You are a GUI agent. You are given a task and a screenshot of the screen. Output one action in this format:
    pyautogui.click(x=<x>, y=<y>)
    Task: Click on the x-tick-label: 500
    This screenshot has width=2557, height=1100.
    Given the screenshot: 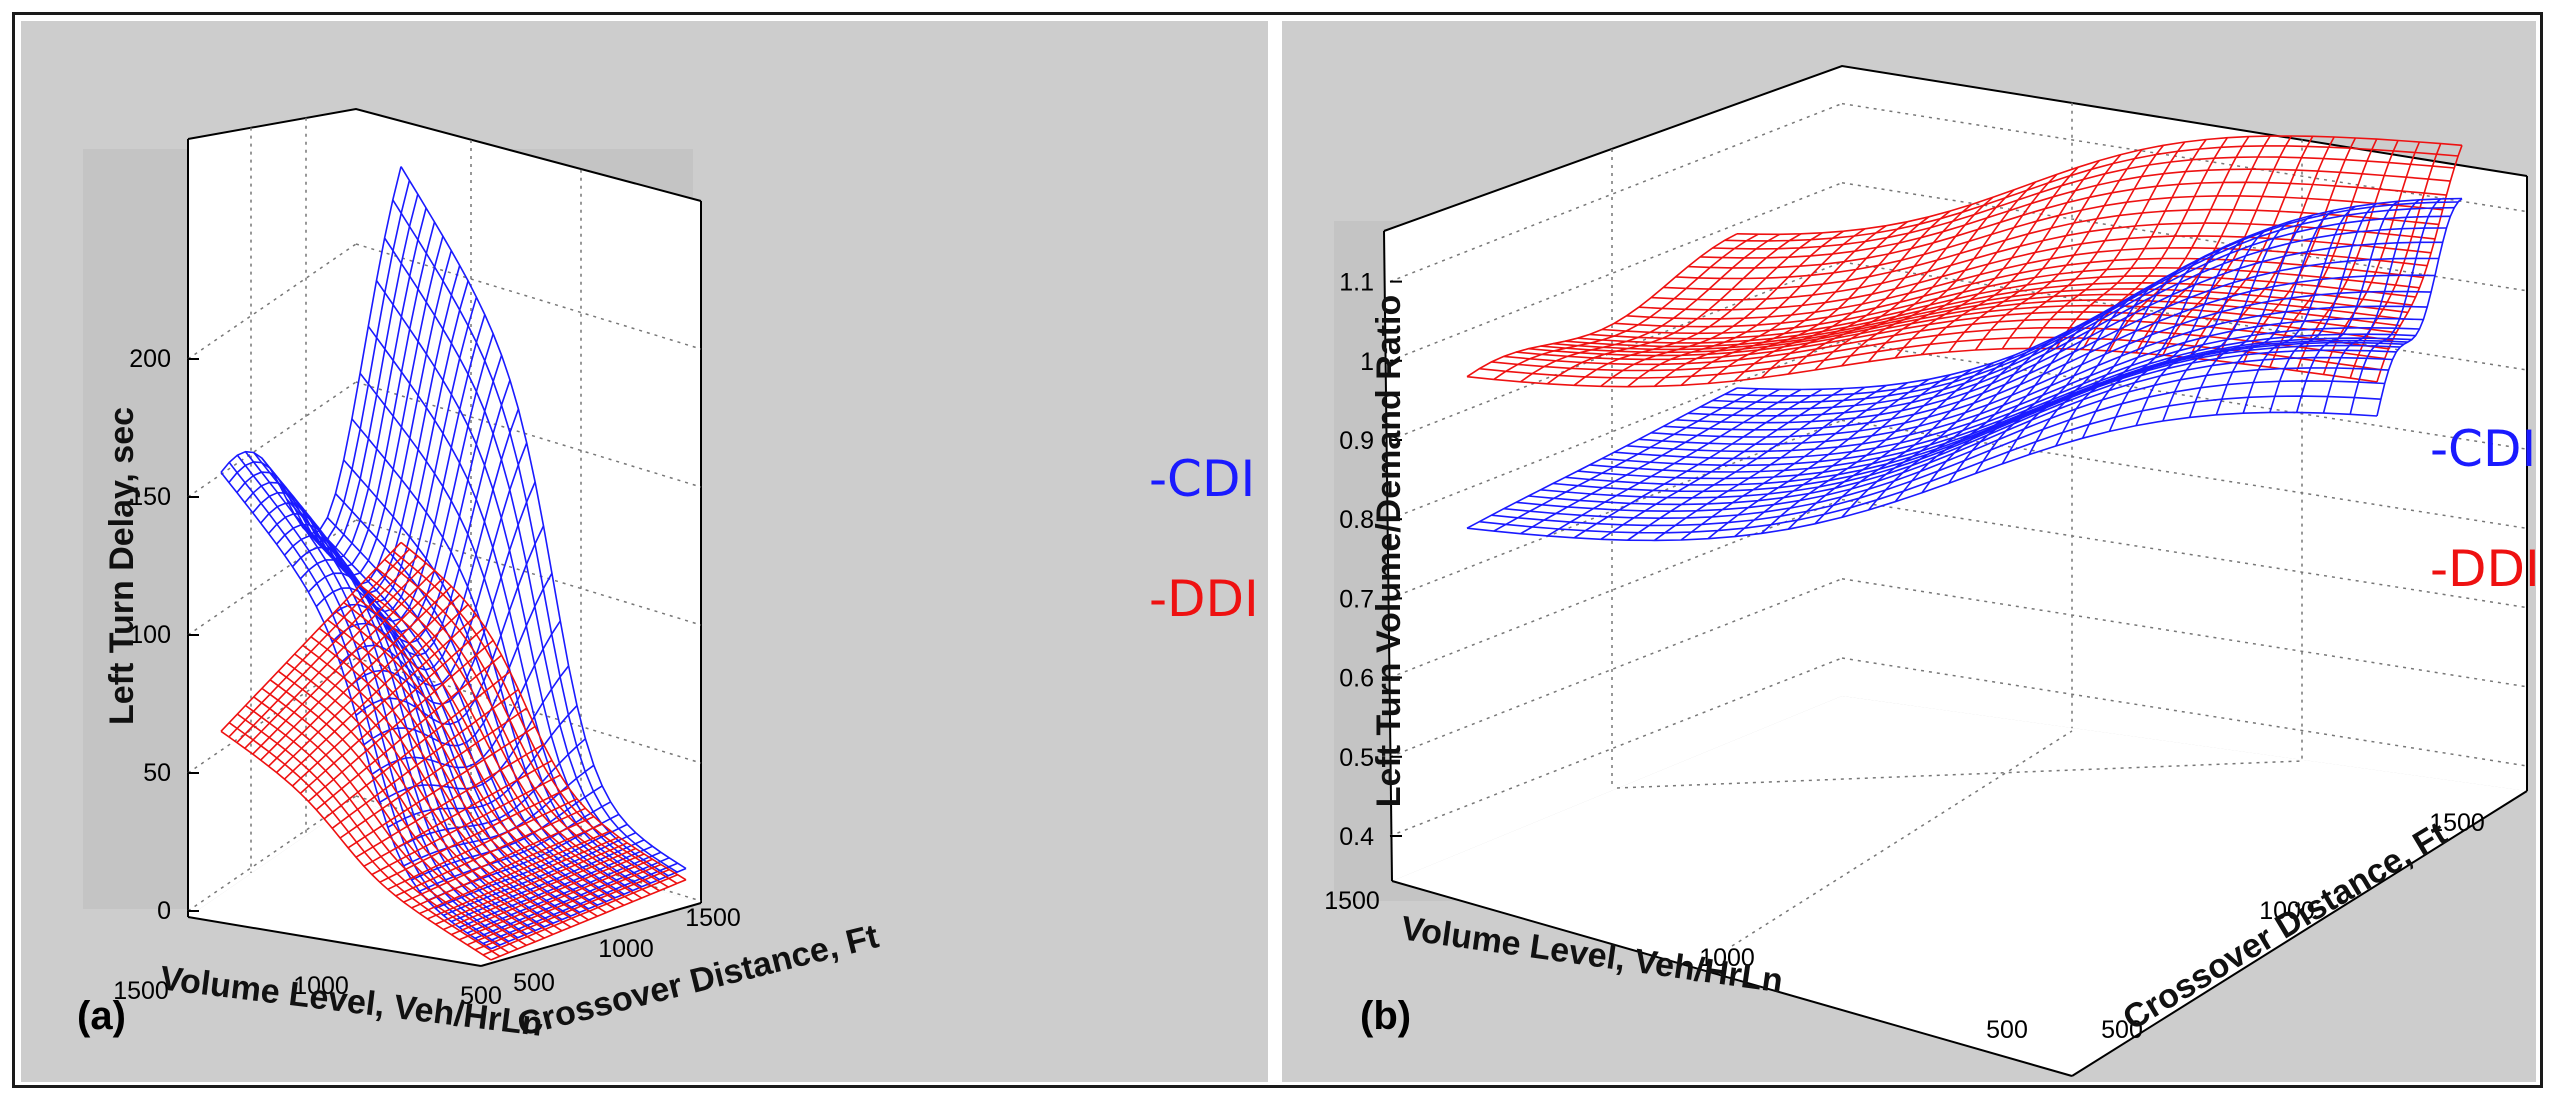 What is the action you would take?
    pyautogui.click(x=481, y=996)
    